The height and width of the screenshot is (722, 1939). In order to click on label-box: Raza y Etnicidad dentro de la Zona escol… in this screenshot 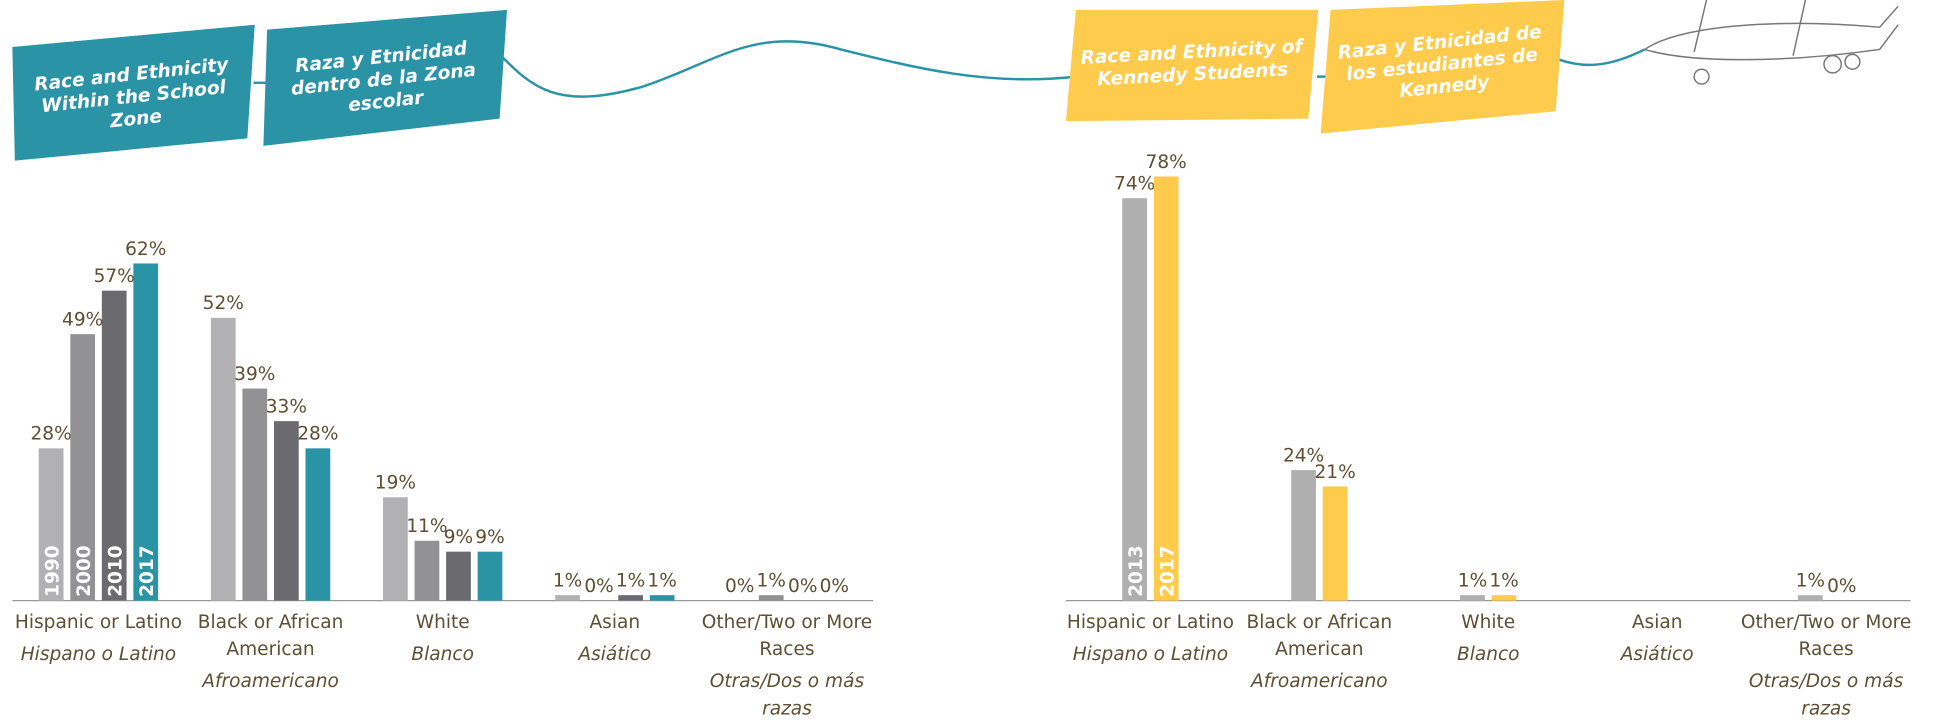, I will do `click(383, 76)`.